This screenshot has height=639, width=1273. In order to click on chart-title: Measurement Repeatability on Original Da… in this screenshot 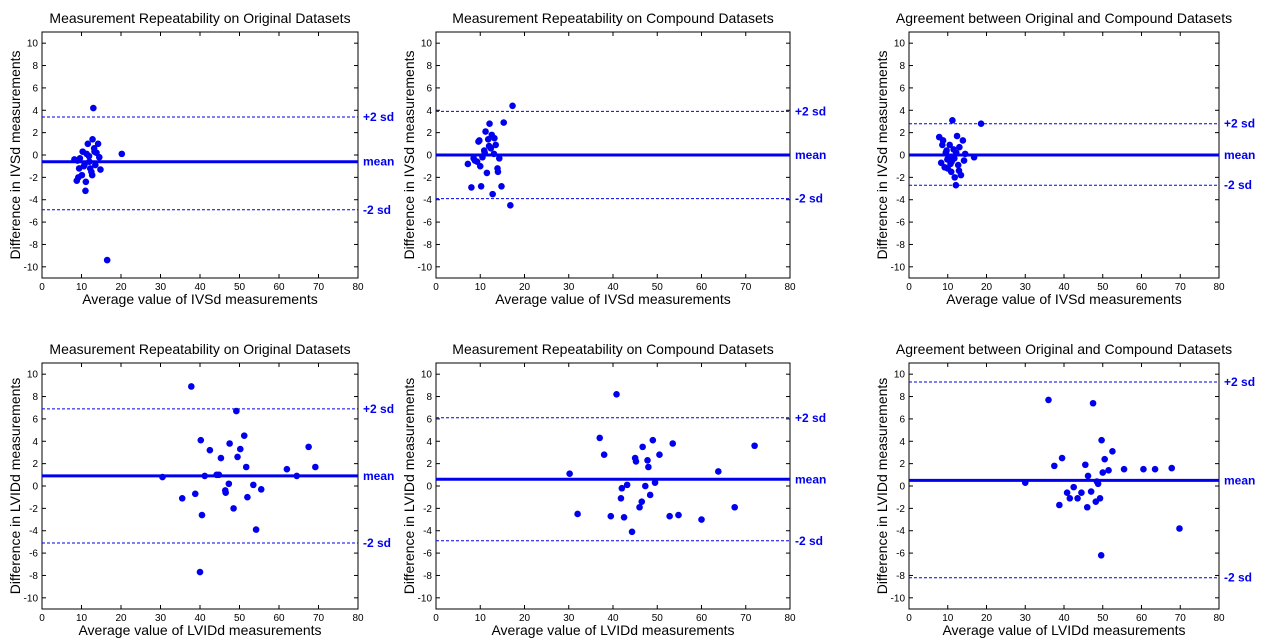, I will do `click(199, 349)`.